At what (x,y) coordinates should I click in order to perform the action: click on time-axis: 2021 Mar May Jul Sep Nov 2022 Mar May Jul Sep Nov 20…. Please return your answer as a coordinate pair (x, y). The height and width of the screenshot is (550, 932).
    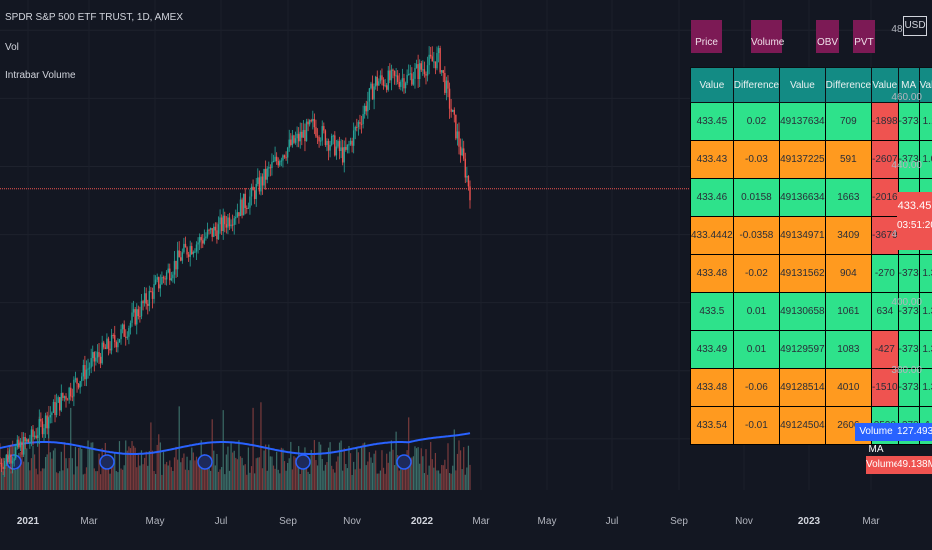
    Looking at the image, I should click on (466, 520).